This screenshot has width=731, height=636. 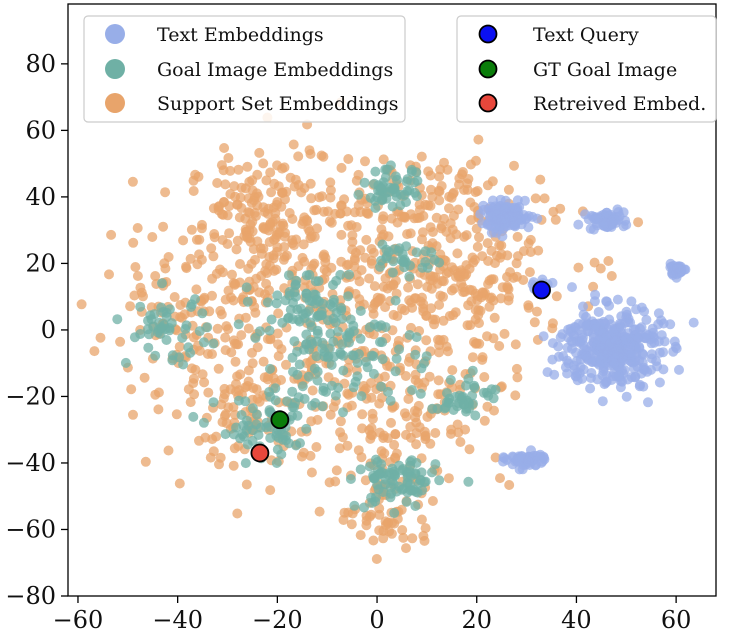 What do you see at coordinates (36, 330) in the screenshot?
I see `y-axis: −80 −60 −40 −20 0 20 40 60 80` at bounding box center [36, 330].